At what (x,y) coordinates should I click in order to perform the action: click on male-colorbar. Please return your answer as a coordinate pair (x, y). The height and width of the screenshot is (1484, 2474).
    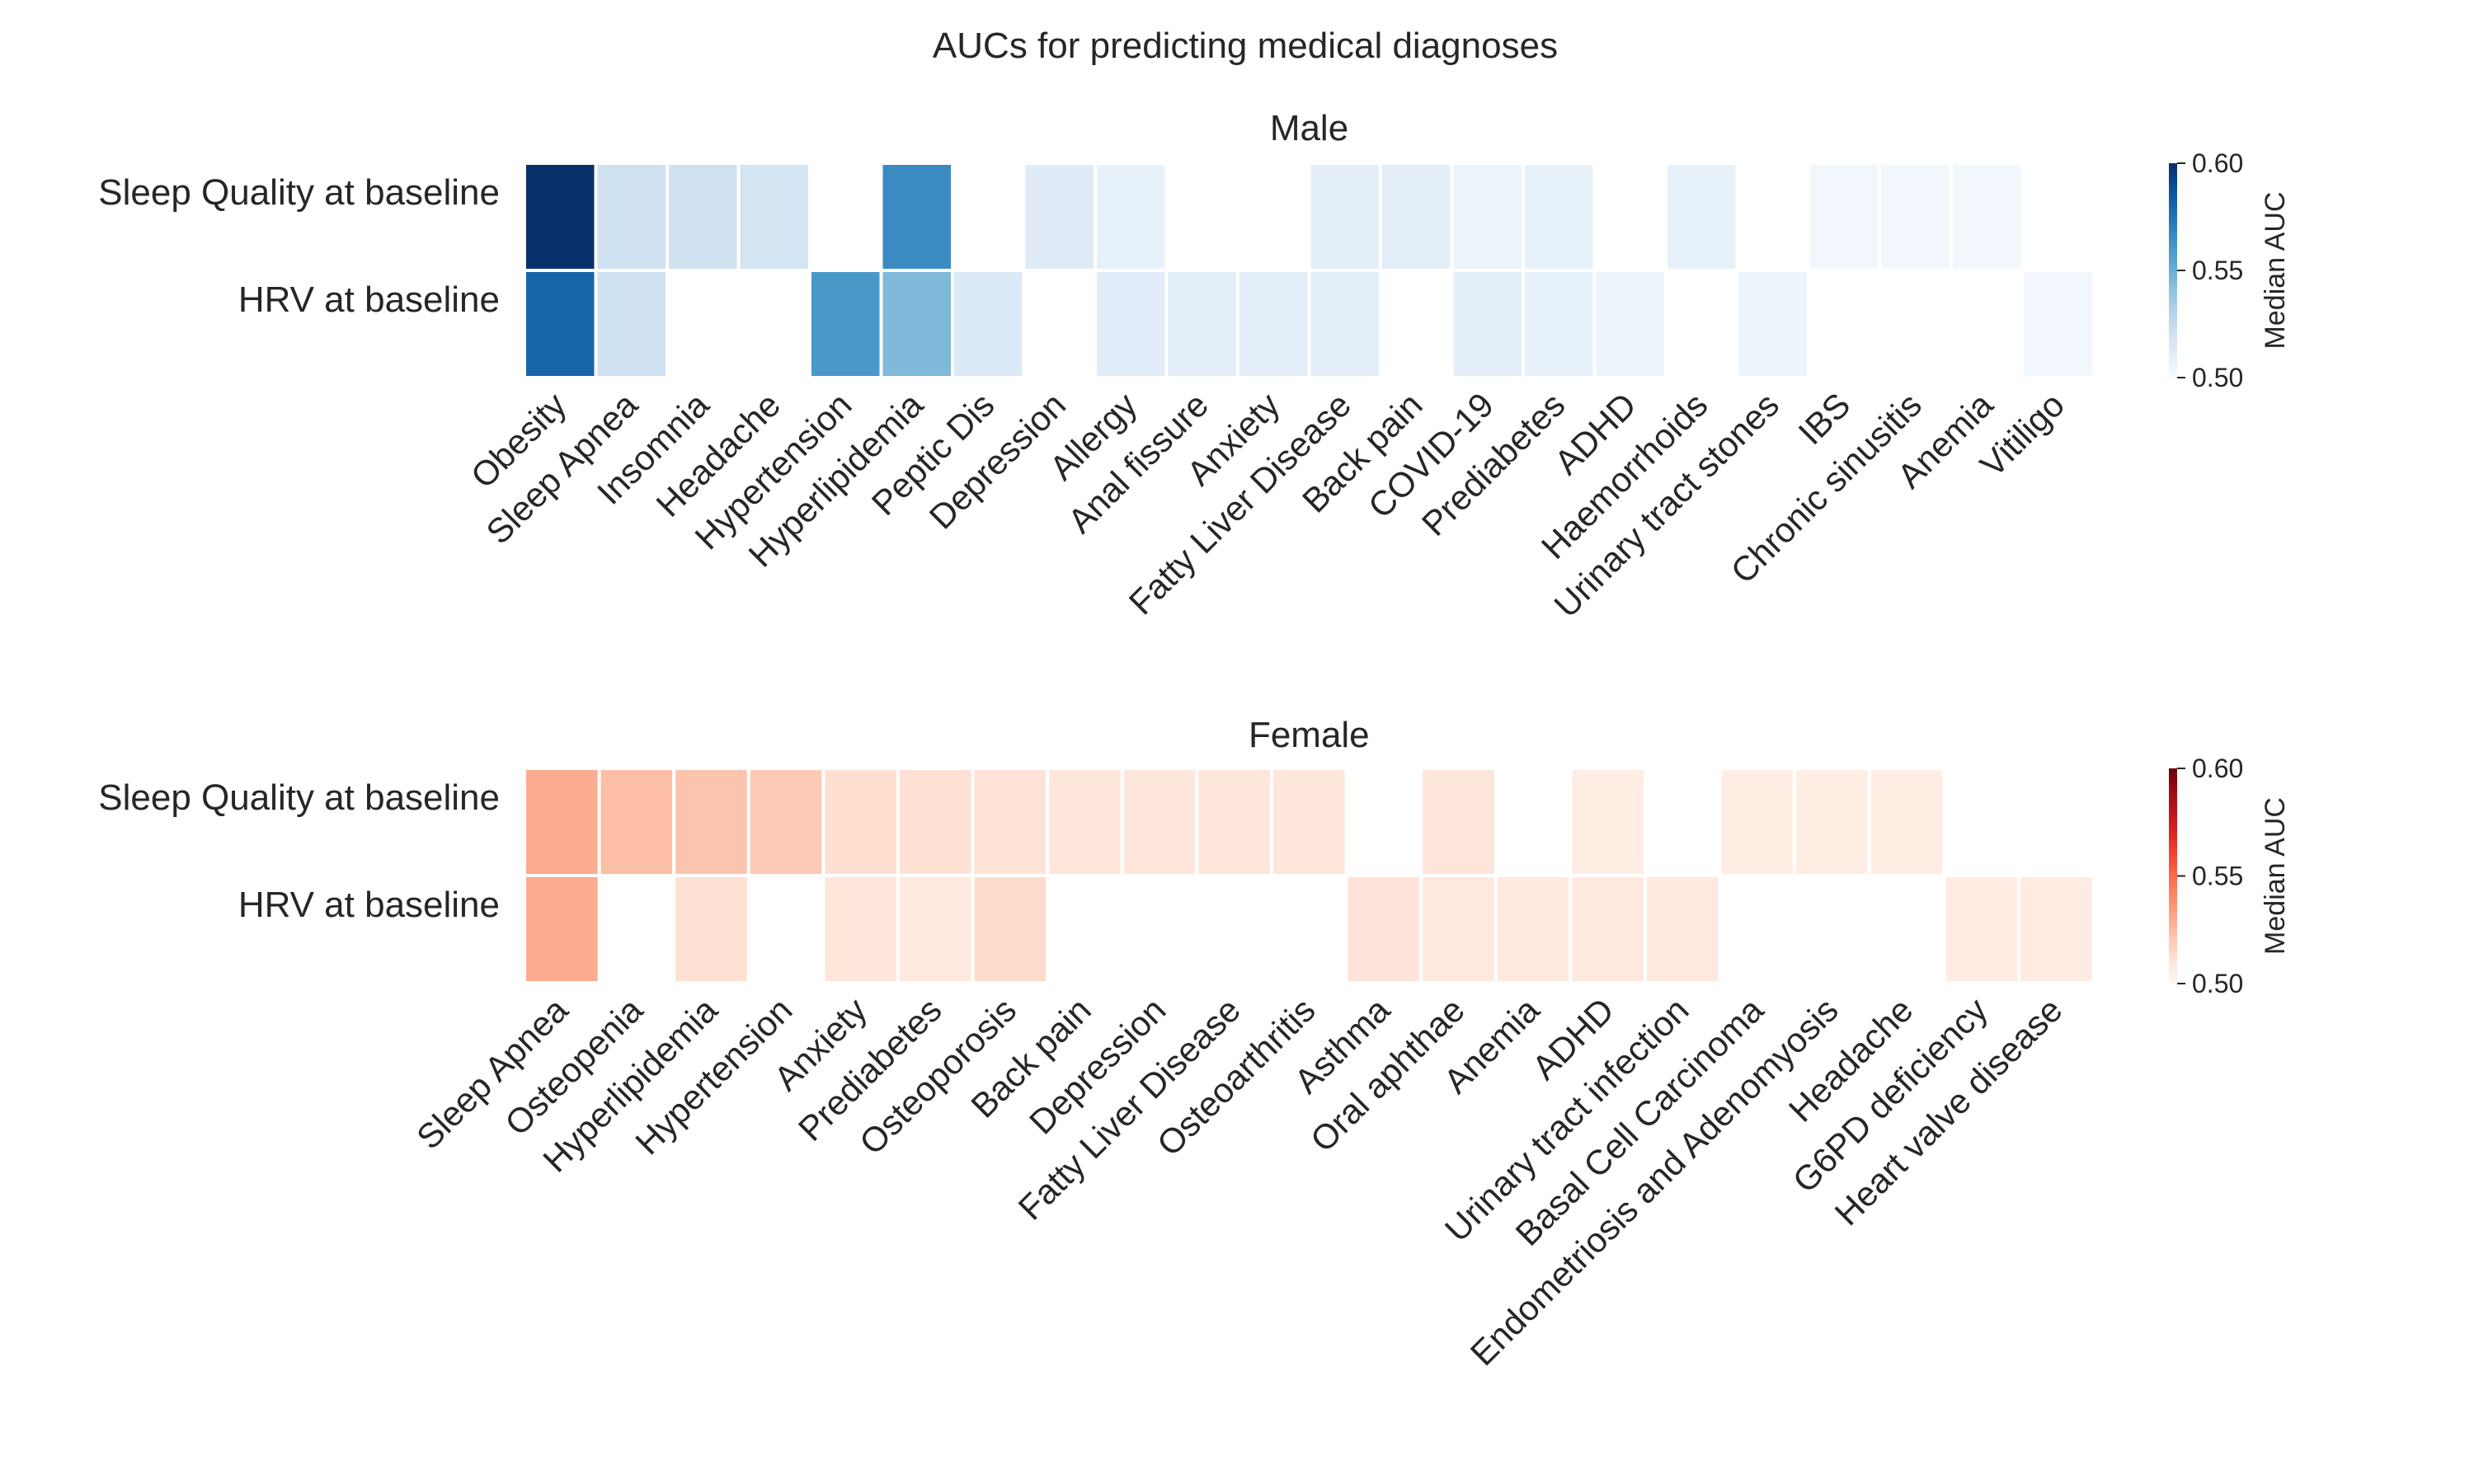
    Looking at the image, I should click on (2173, 270).